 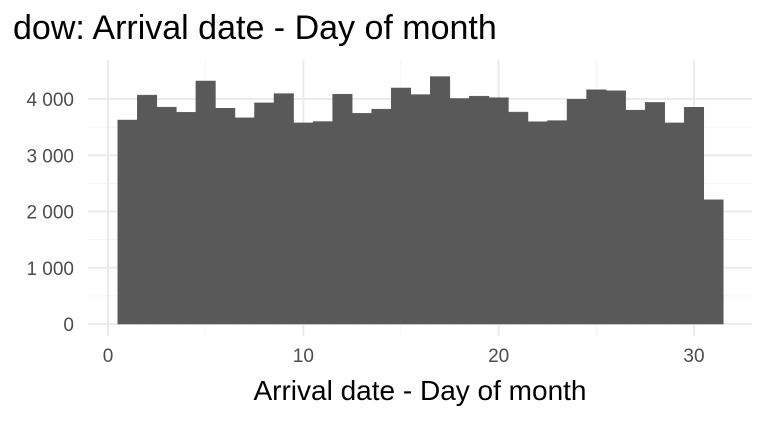 I want to click on y-tick-label: 3 000, so click(x=50, y=156).